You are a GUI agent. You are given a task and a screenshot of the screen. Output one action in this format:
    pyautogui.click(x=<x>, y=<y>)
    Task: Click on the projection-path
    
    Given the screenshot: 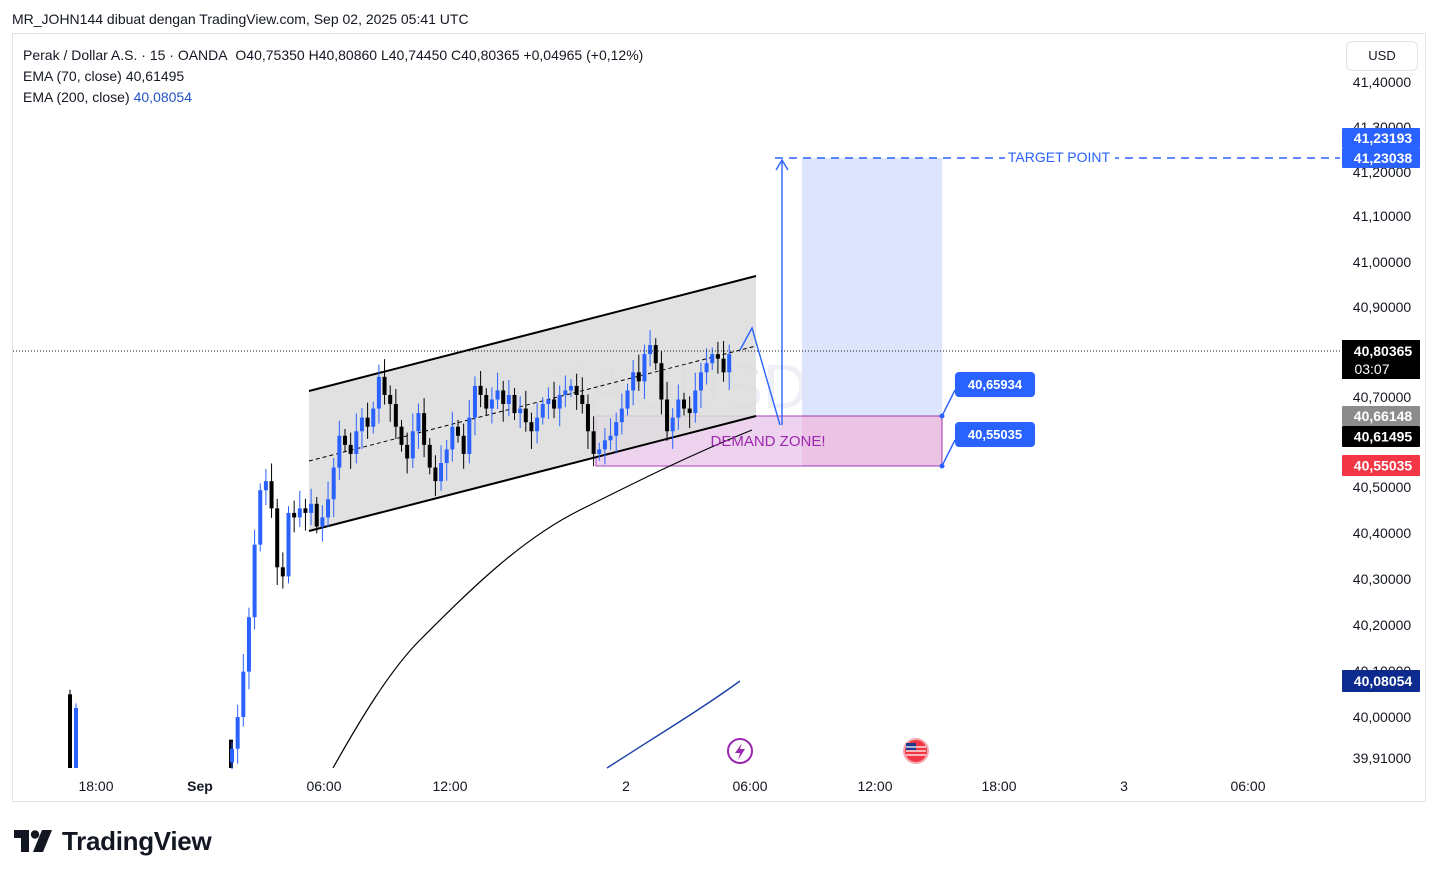 What is the action you would take?
    pyautogui.click(x=760, y=376)
    